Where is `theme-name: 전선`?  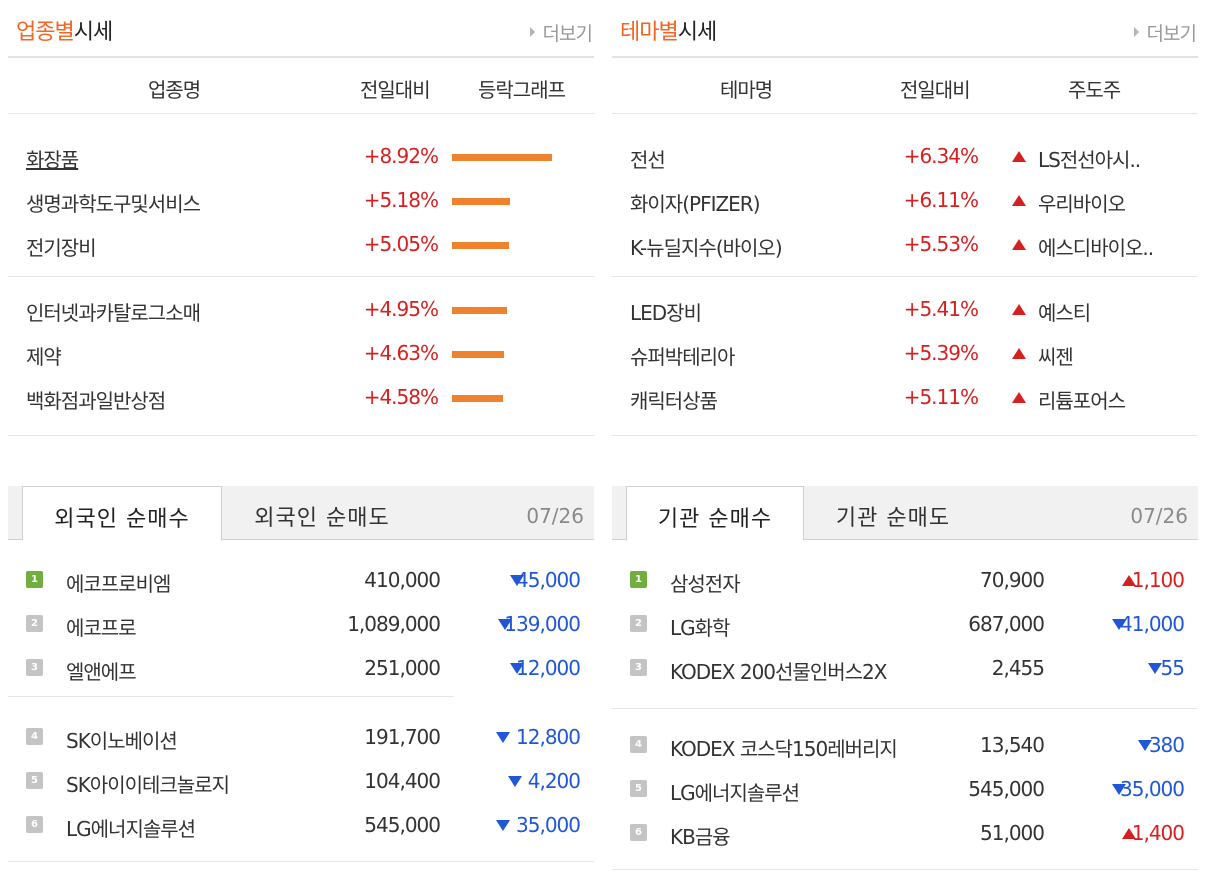 theme-name: 전선 is located at coordinates (648, 160).